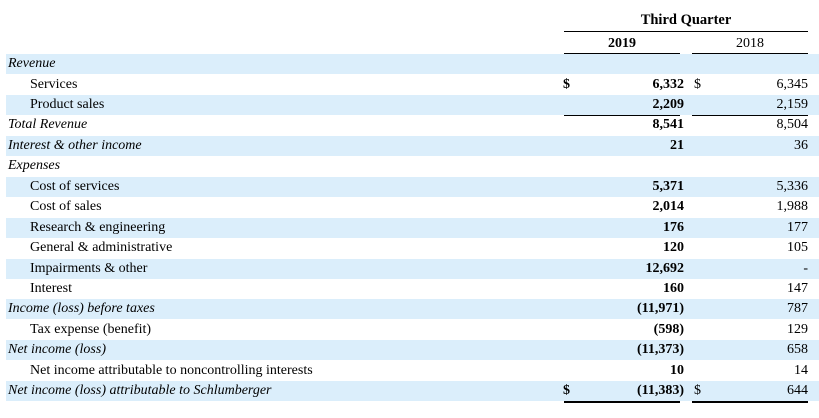  I want to click on table-row: Expenses, so click(412, 166).